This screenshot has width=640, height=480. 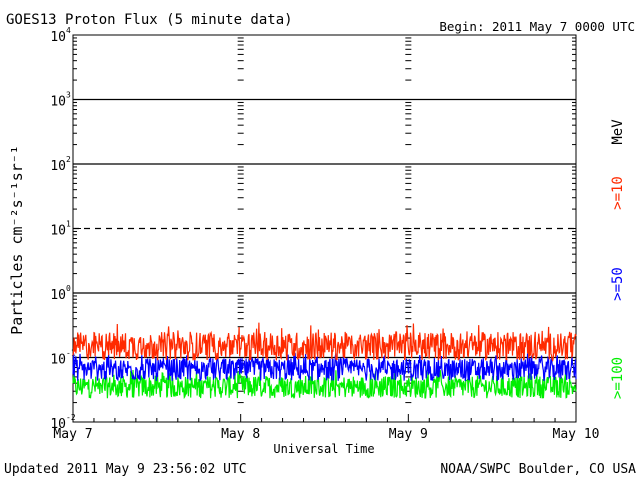 I want to click on units-label: MeV, so click(x=618, y=132).